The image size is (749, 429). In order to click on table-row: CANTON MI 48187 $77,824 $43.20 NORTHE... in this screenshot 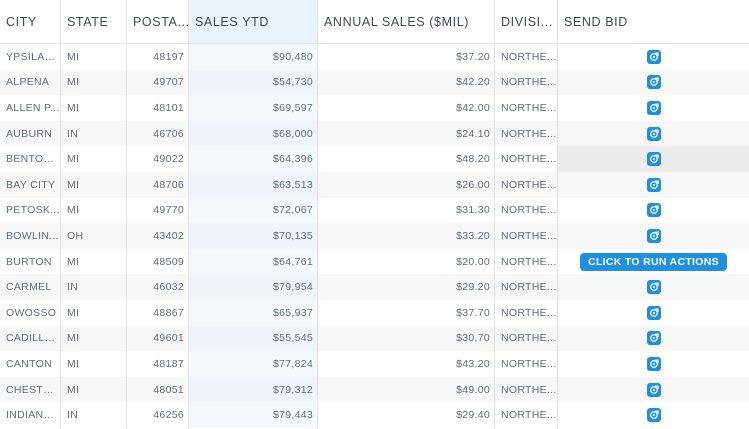, I will do `click(374, 364)`.